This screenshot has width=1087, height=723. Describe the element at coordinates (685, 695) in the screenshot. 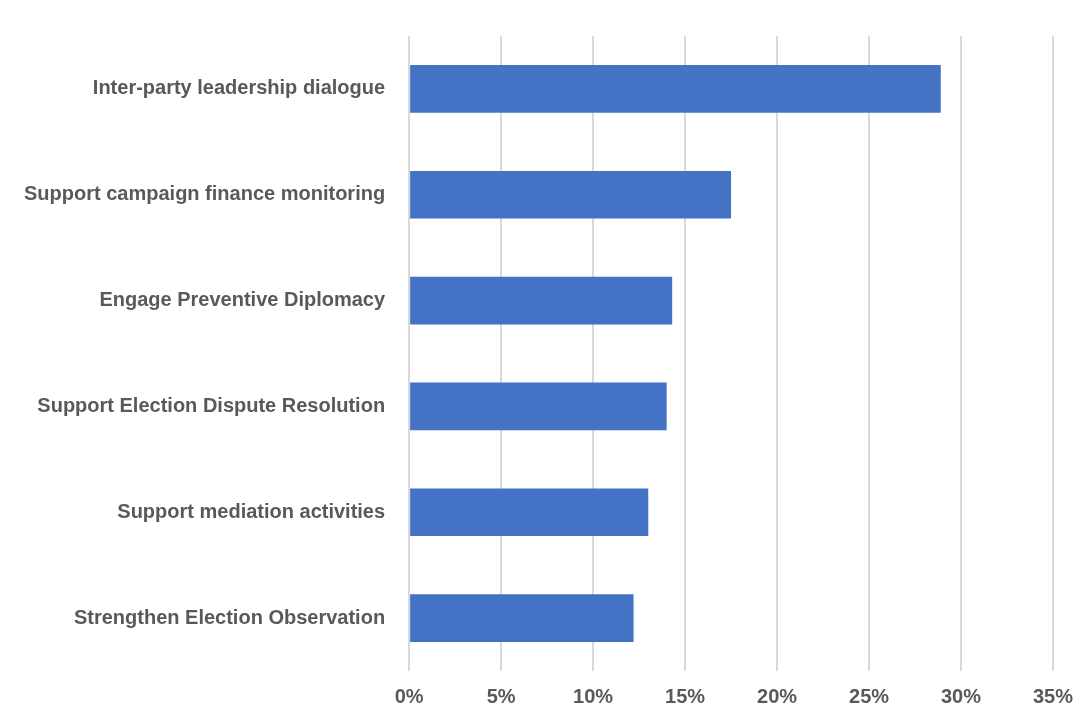

I see `x-tick-label: 15%` at that location.